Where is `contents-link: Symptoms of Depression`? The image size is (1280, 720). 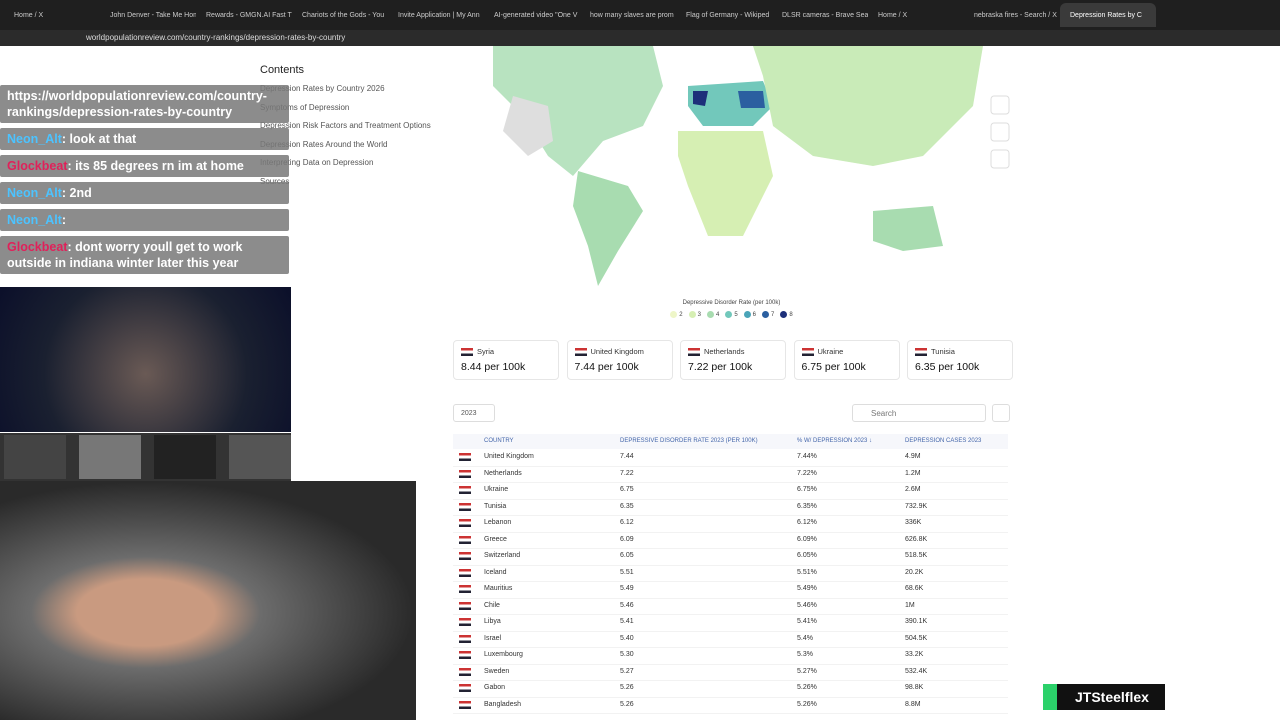 contents-link: Symptoms of Depression is located at coordinates (305, 107).